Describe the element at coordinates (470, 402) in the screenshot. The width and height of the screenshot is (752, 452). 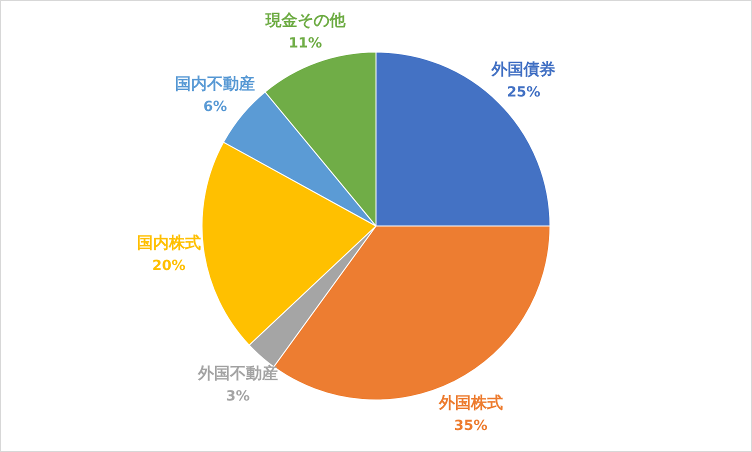
I see `slice-label: 外国株式` at that location.